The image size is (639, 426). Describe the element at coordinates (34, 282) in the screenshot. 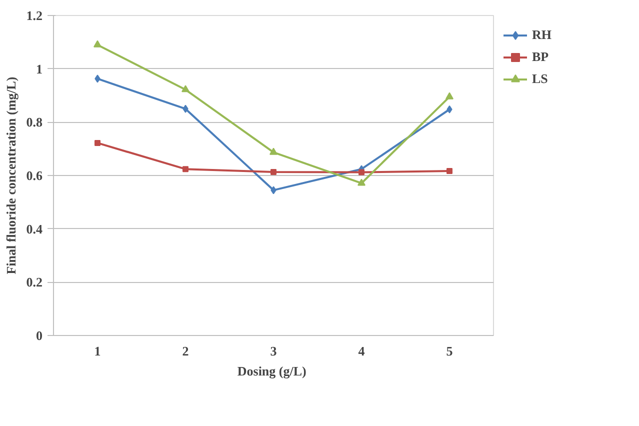

I see `y-tick-label: 0.2` at that location.